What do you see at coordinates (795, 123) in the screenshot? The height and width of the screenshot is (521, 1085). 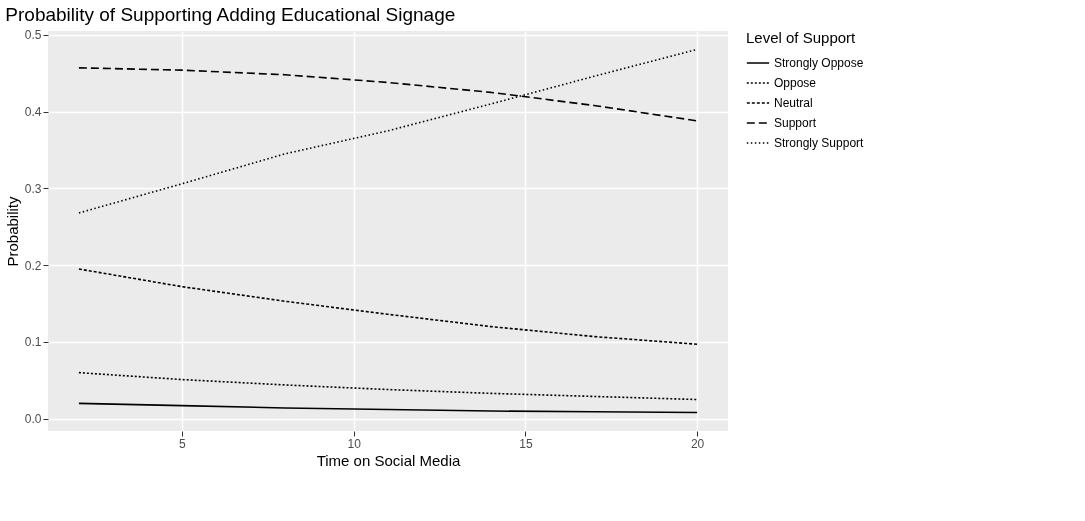 I see `legend-label: Support` at bounding box center [795, 123].